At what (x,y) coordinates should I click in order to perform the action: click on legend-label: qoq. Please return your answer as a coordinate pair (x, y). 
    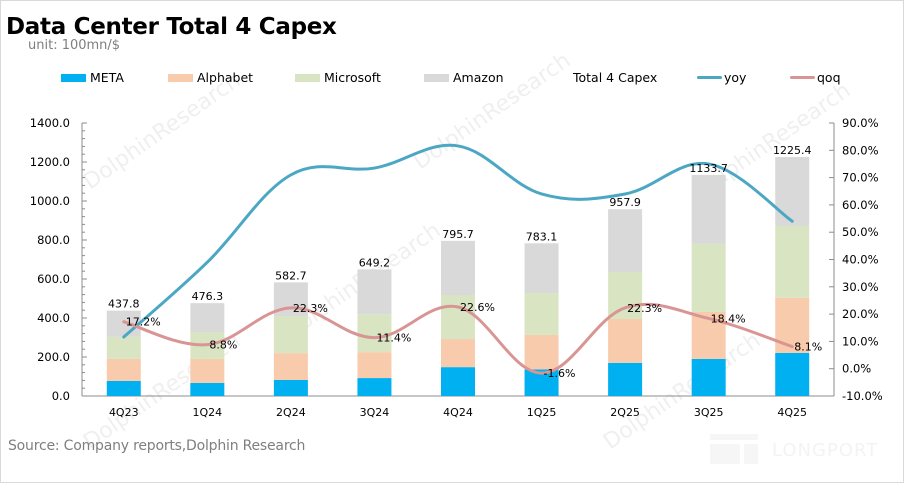
    Looking at the image, I should click on (829, 77).